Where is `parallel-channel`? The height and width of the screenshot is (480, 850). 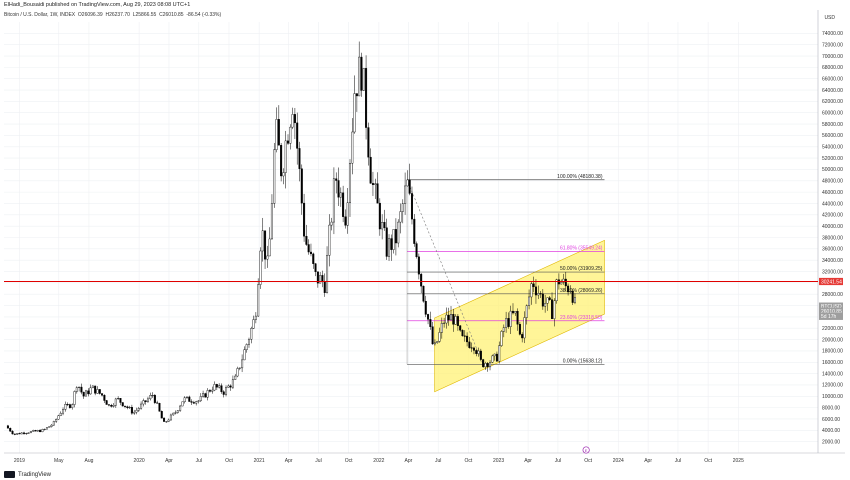 parallel-channel is located at coordinates (519, 316).